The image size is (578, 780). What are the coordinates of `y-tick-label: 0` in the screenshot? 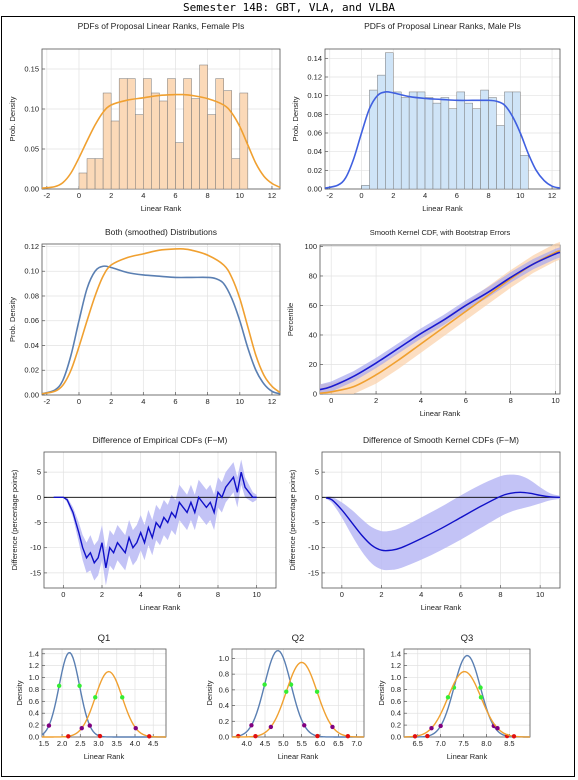 It's located at (315, 394).